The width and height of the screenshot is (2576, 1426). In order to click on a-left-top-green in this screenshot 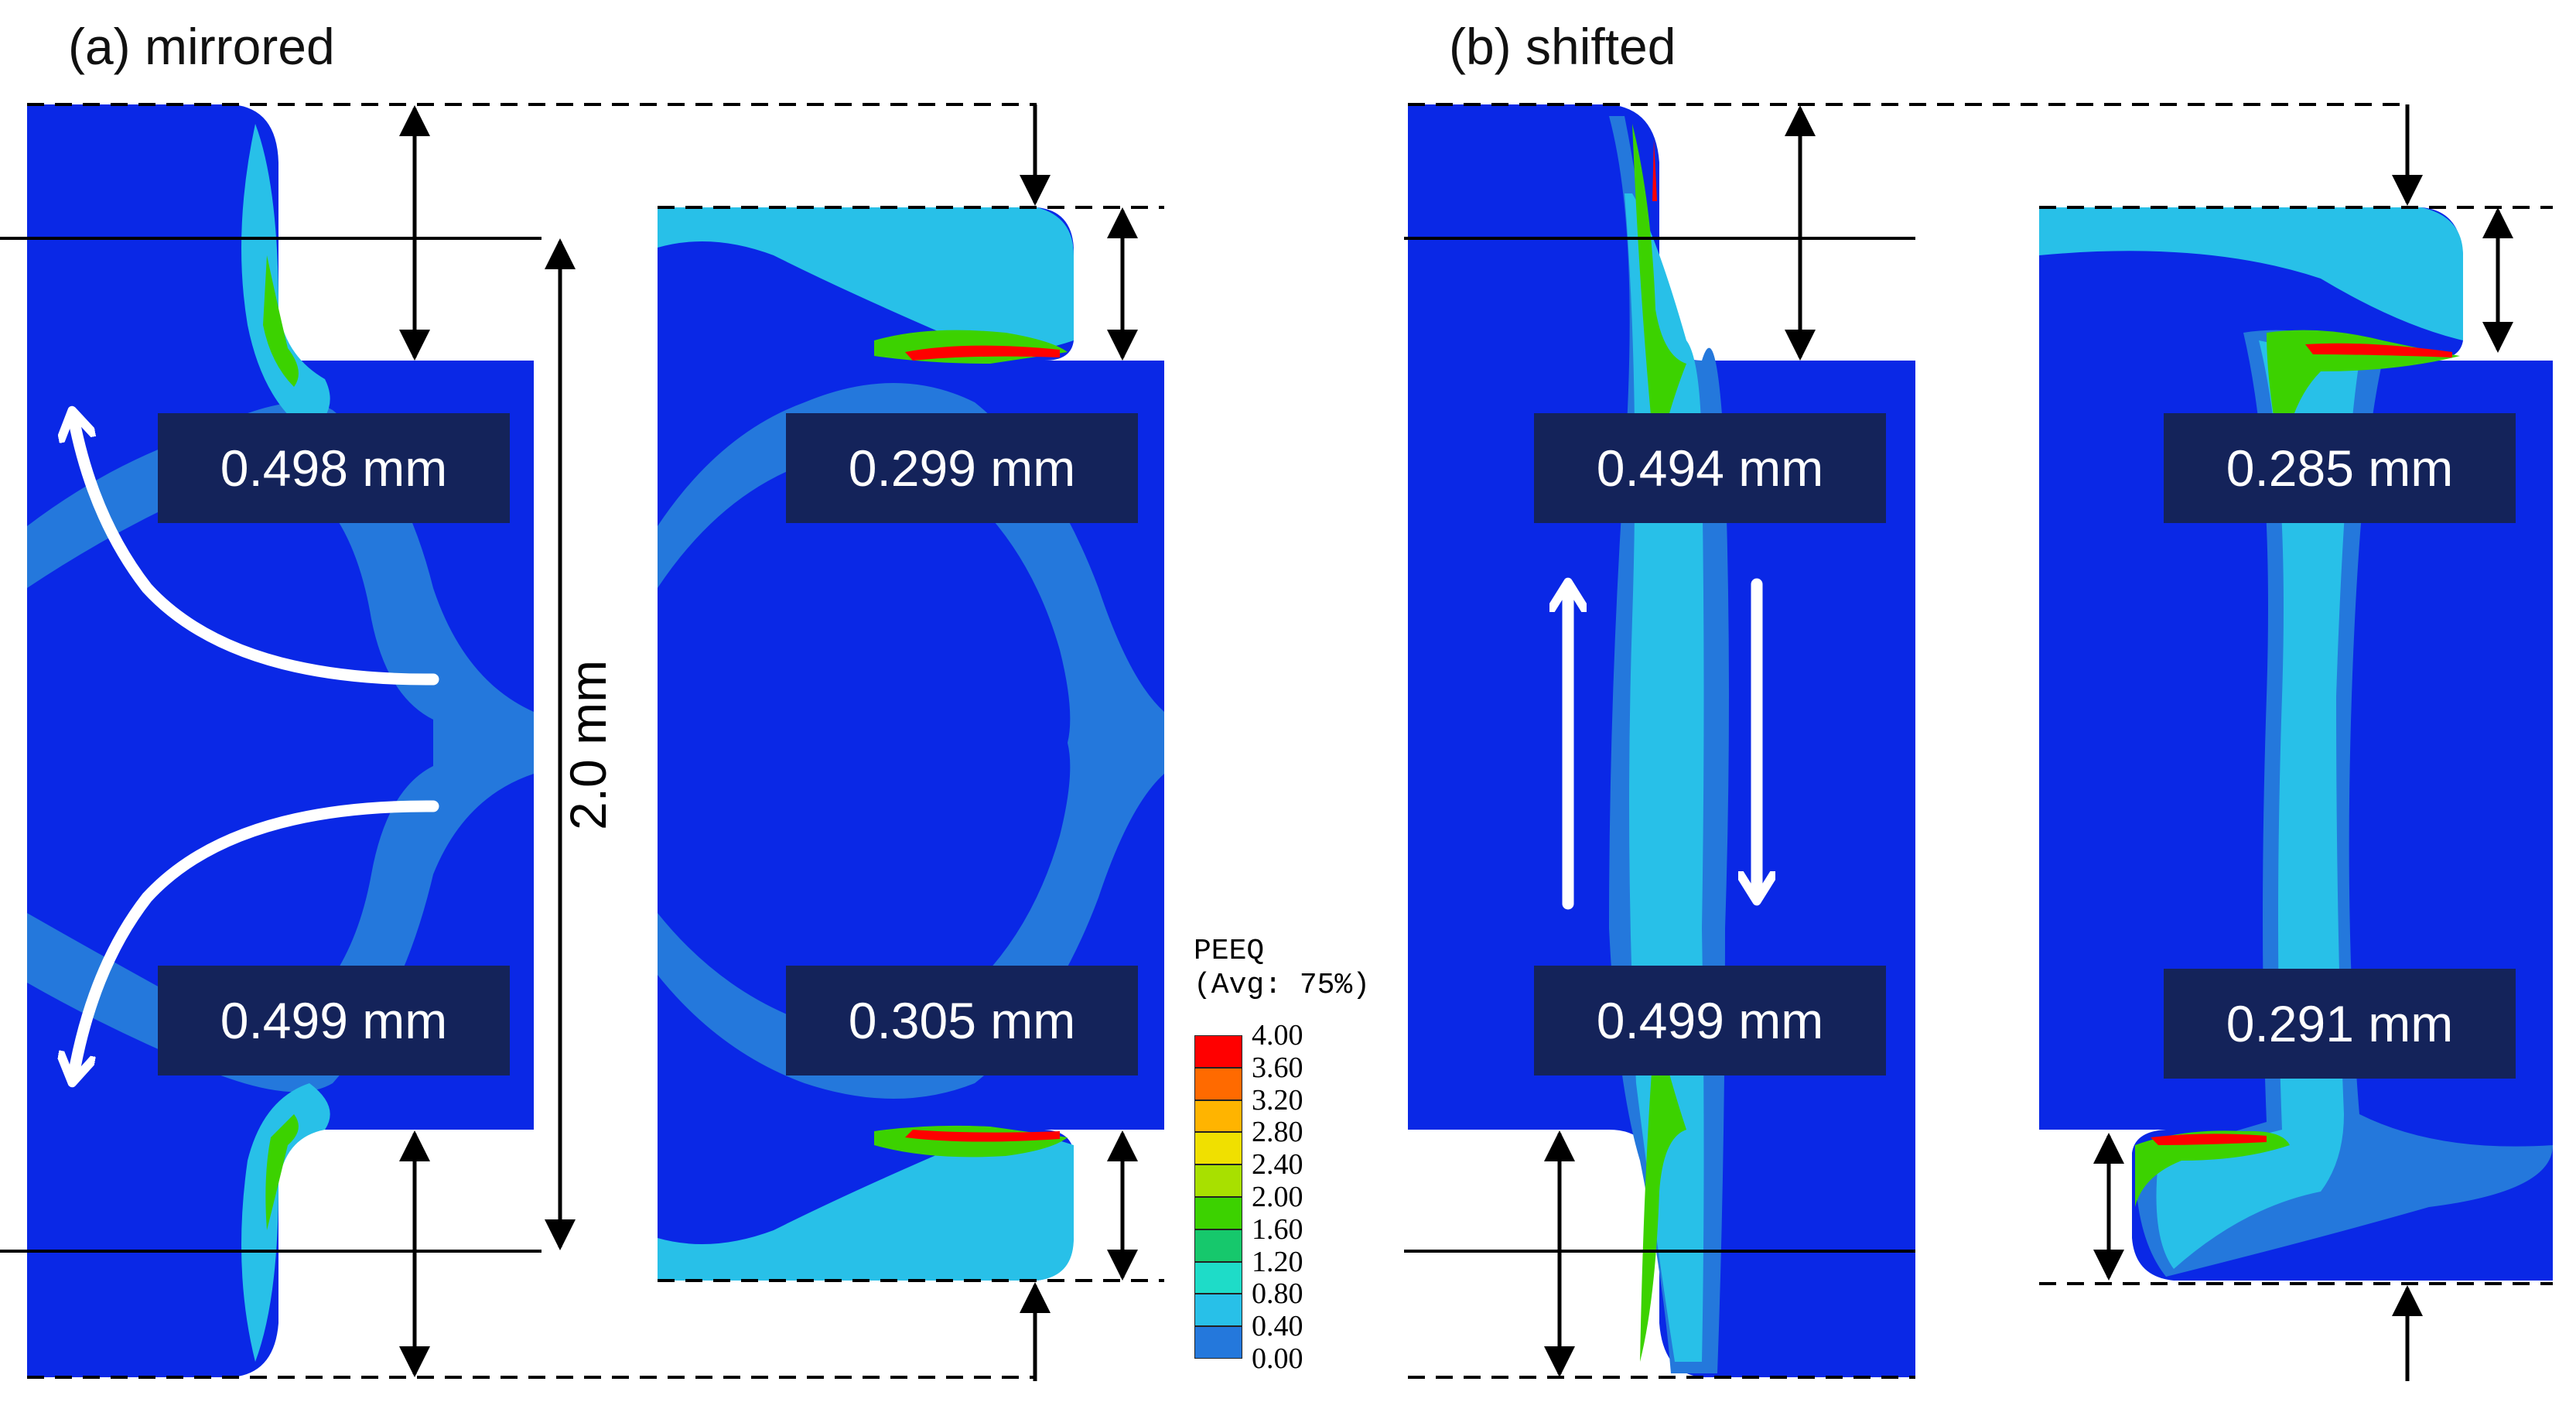, I will do `click(281, 321)`.